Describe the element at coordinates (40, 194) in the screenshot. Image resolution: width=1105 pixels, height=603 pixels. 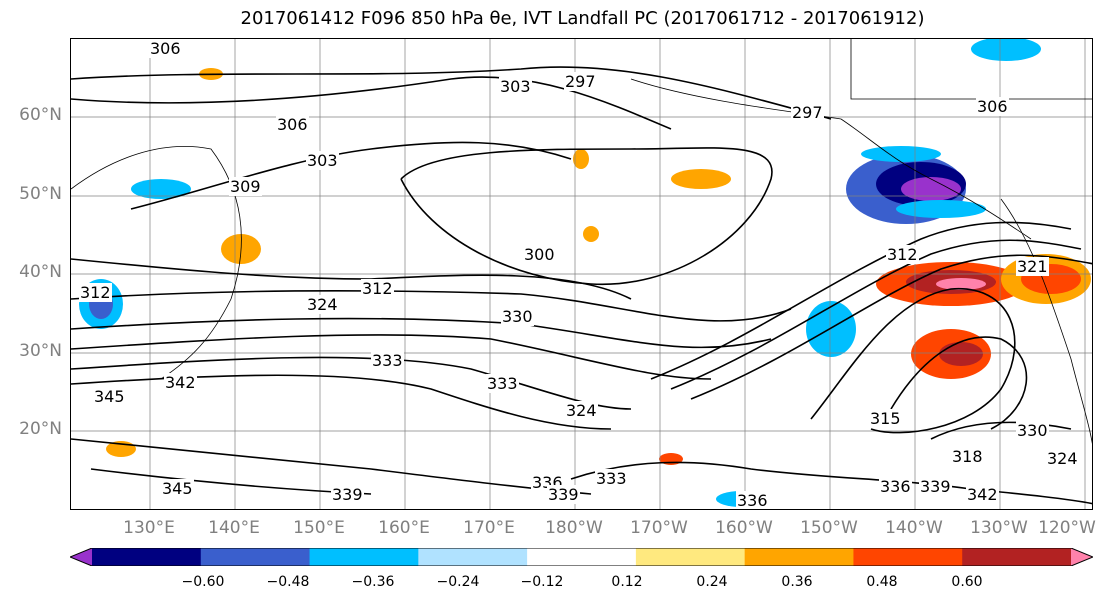
I see `lat-label: 50°N` at that location.